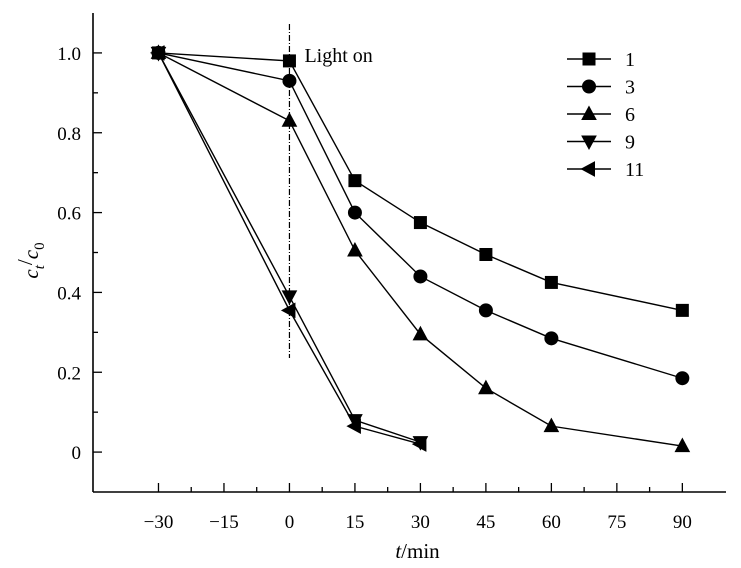  I want to click on x-tick-label: 90, so click(682, 522).